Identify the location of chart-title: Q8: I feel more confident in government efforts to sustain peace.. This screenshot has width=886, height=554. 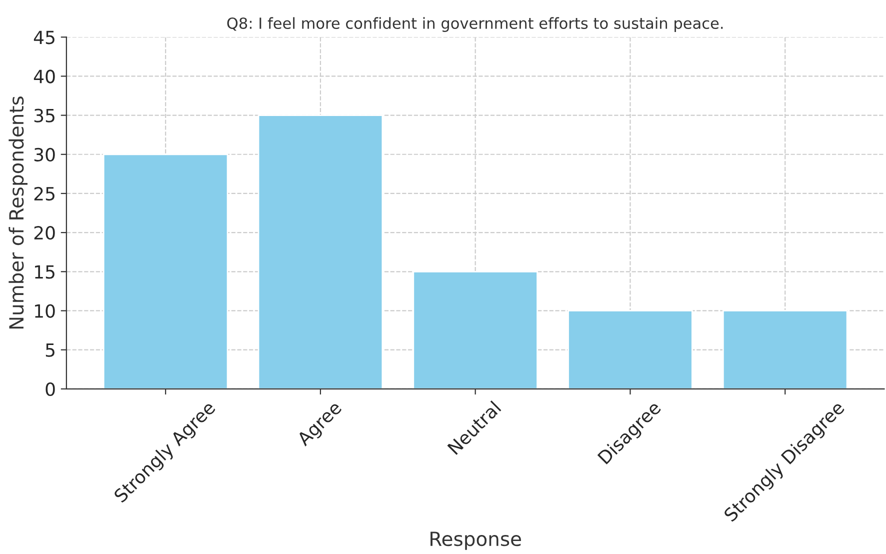
(475, 24).